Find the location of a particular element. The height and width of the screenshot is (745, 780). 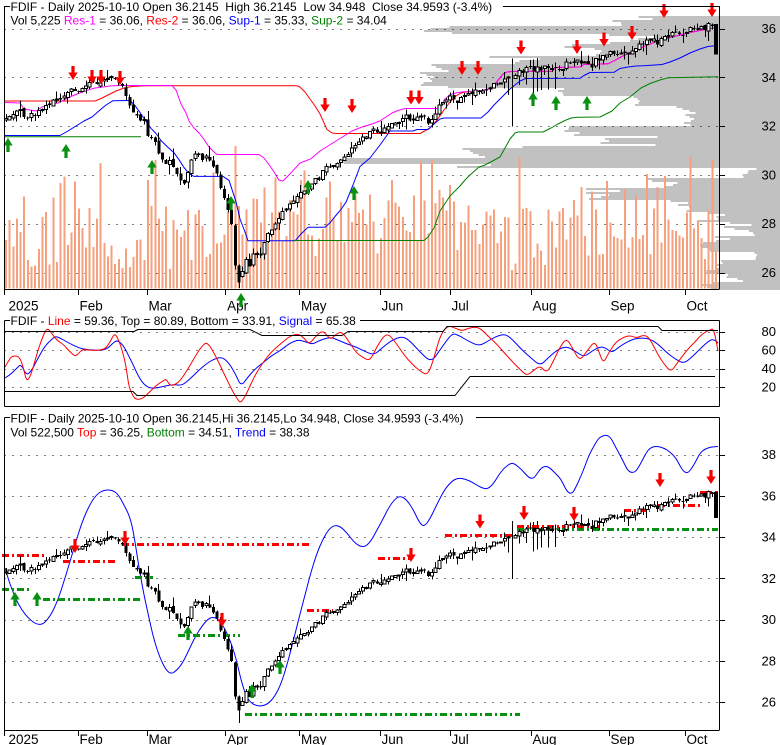

svg-text: 60 is located at coordinates (769, 350).